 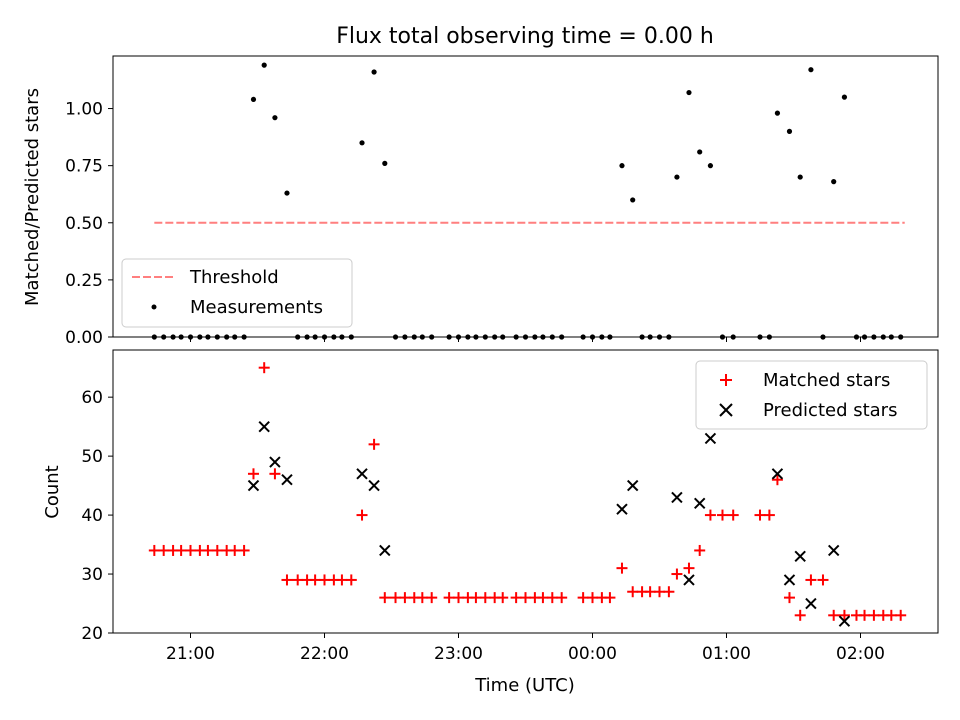 What do you see at coordinates (32, 197) in the screenshot?
I see `ratio-y-axis-label: Matched/Predicted stars` at bounding box center [32, 197].